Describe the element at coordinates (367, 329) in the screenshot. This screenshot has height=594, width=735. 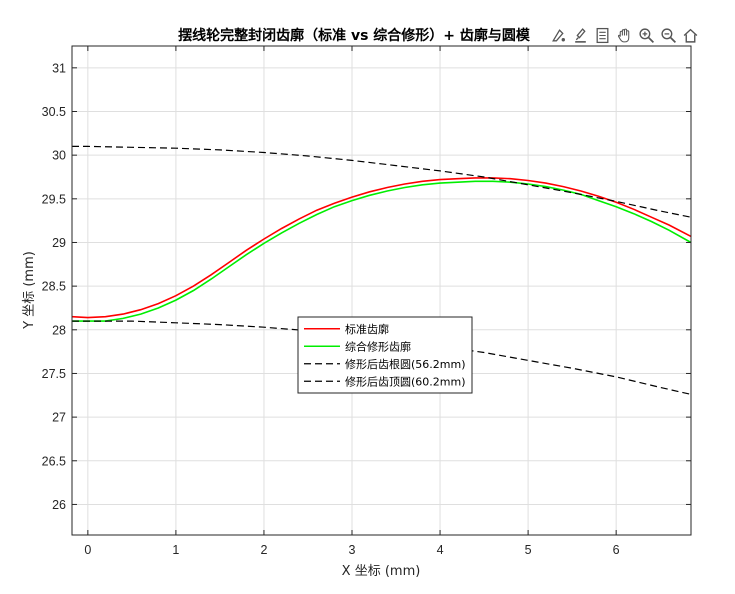
I see `legend-label-1: 标准齿廓` at that location.